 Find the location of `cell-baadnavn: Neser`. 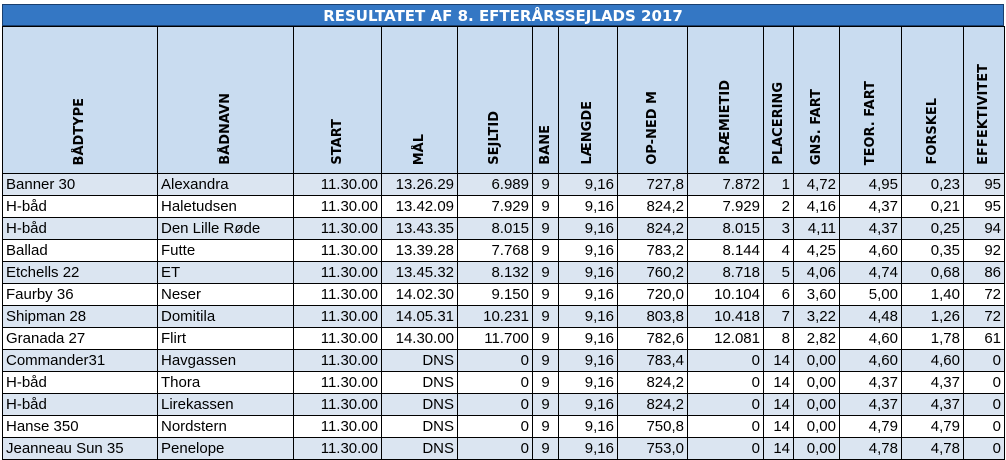

cell-baadnavn: Neser is located at coordinates (225, 294).